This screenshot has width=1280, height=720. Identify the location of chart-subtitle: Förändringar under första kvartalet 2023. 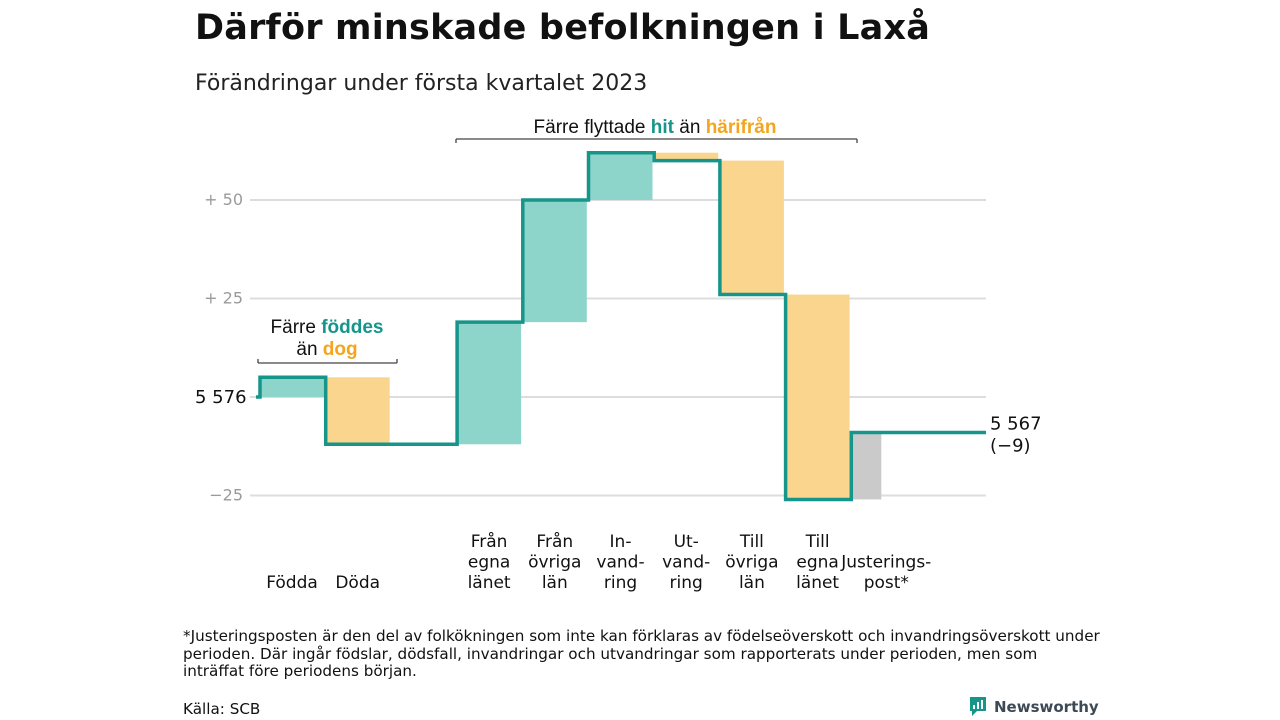
(421, 83).